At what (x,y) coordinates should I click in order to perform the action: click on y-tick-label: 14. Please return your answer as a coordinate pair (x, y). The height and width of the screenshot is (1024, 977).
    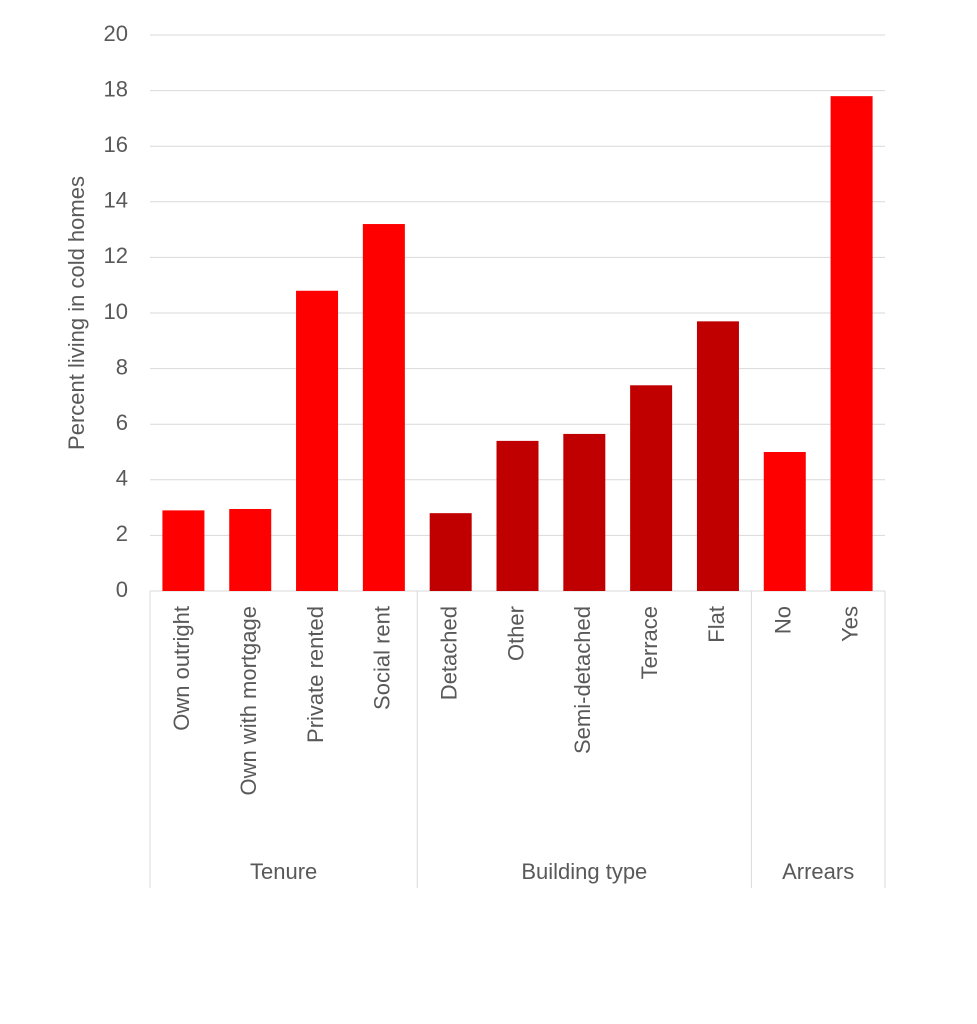
    Looking at the image, I should click on (116, 200).